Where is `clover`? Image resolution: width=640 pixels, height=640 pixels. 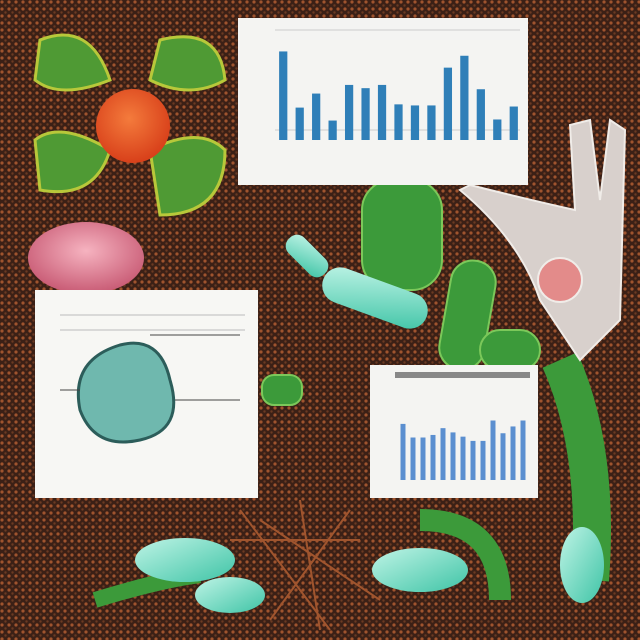
clover is located at coordinates (130, 125).